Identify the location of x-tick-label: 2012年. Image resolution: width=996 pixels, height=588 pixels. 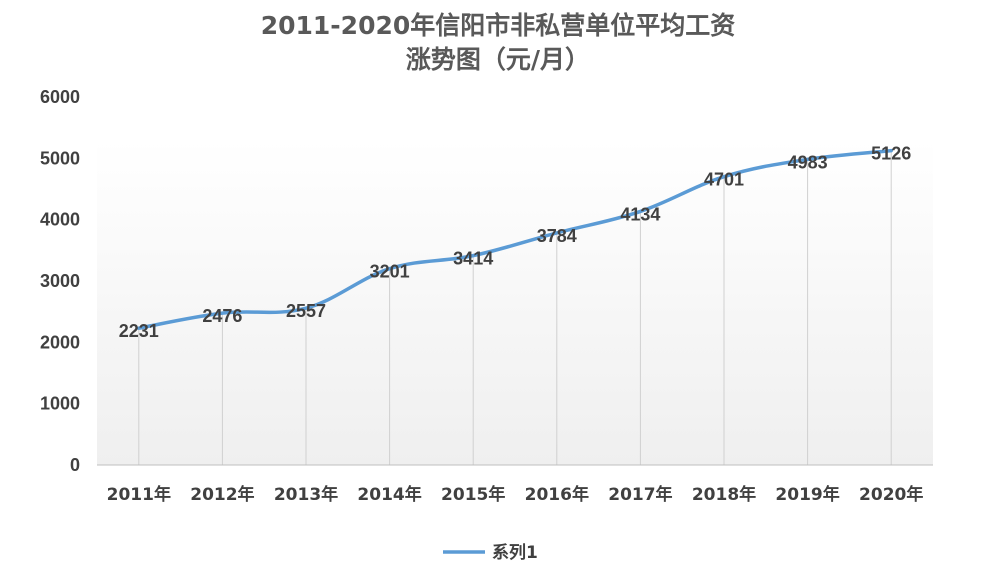
(222, 494).